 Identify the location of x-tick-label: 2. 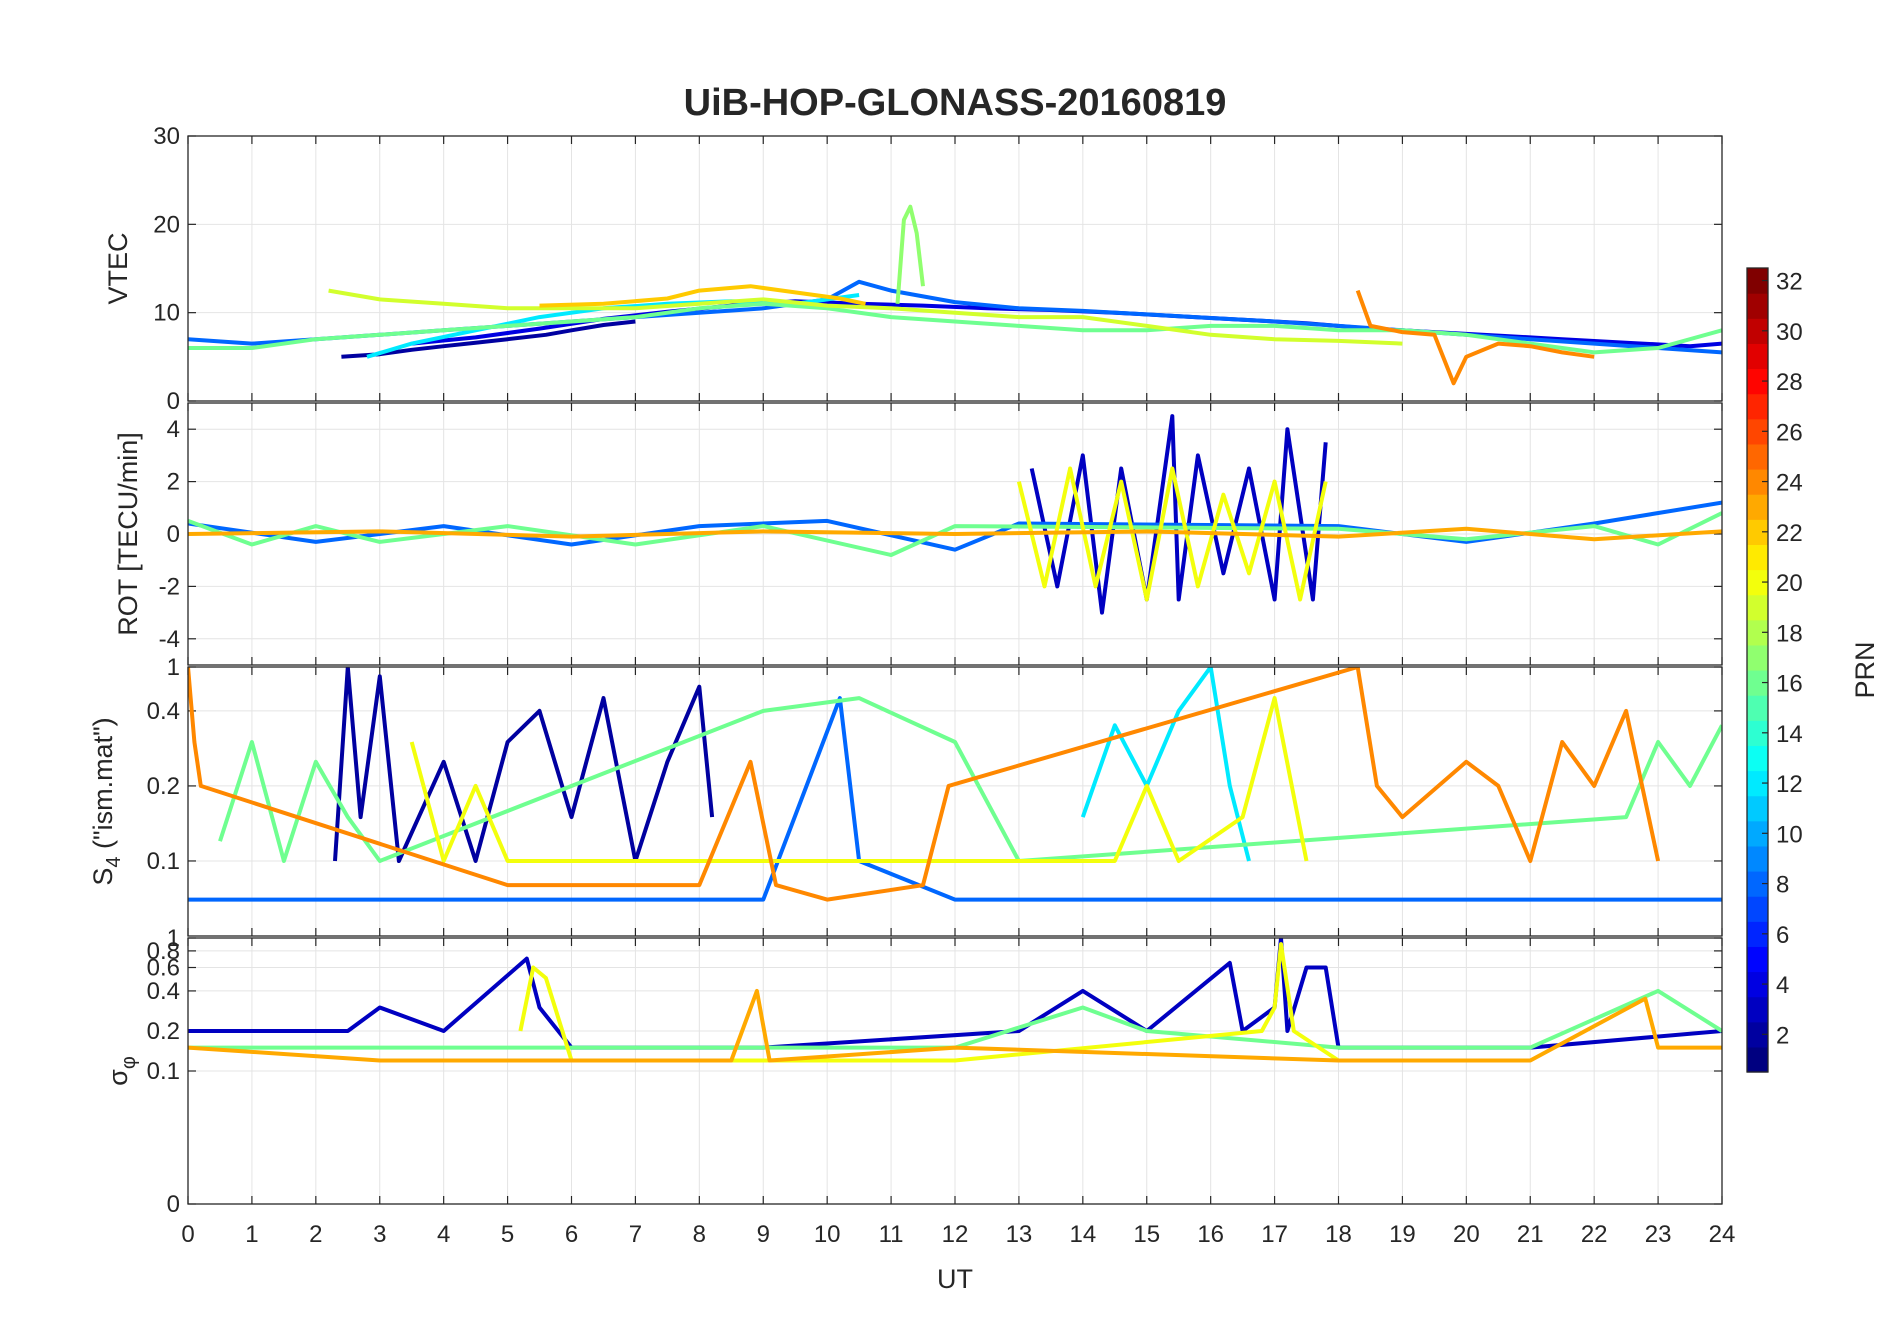
(315, 1234).